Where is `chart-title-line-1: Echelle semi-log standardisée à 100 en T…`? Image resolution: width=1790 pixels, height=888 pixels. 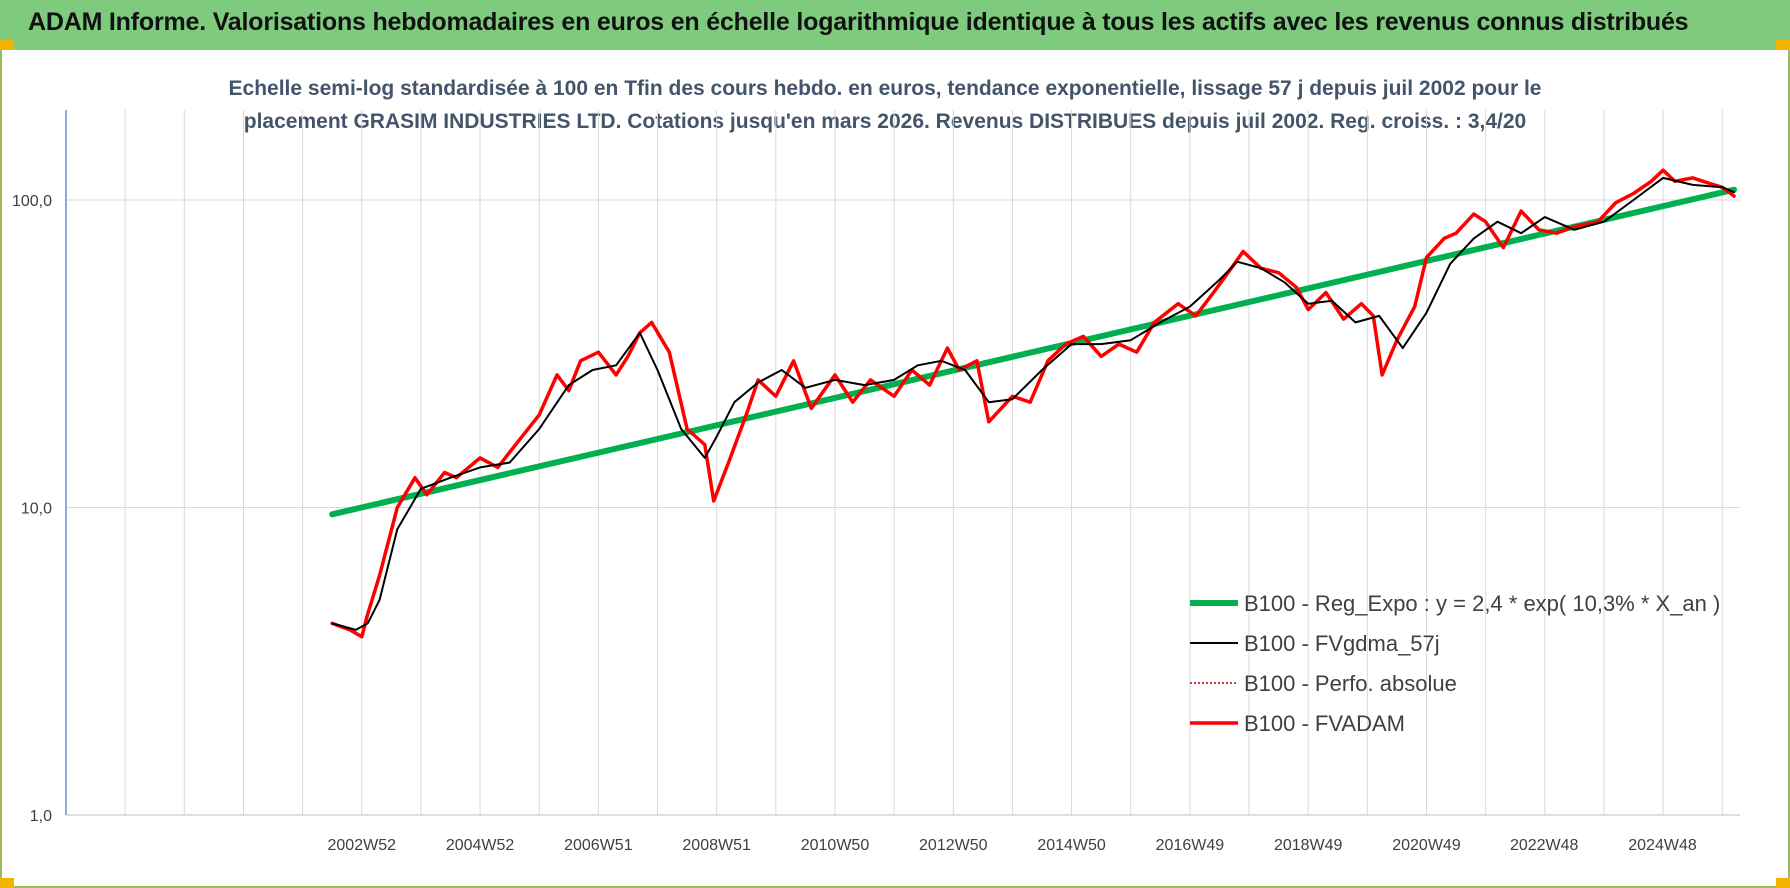 chart-title-line-1: Echelle semi-log standardisée à 100 en T… is located at coordinates (885, 88).